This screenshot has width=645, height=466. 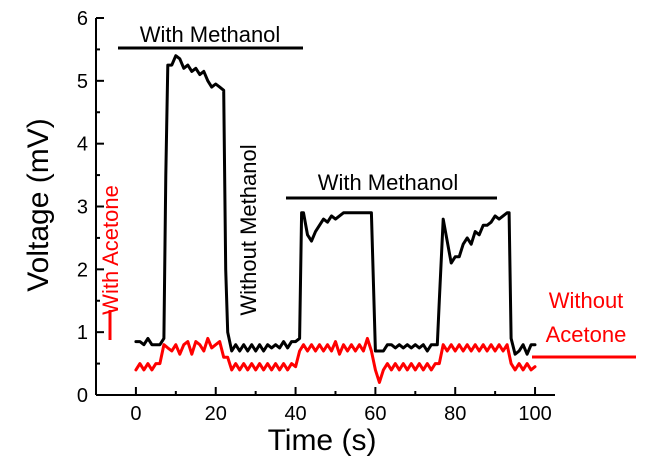 What do you see at coordinates (248, 229) in the screenshot?
I see `without-methanol-label: Without Methanol` at bounding box center [248, 229].